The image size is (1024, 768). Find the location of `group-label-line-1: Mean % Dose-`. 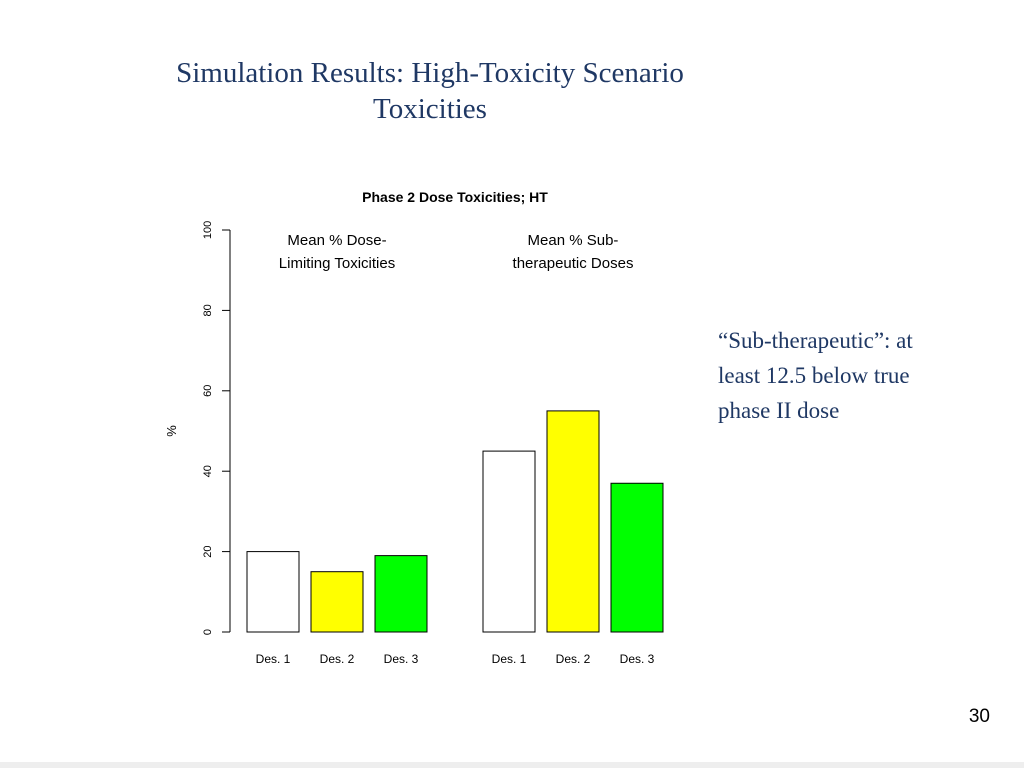

group-label-line-1: Mean % Dose- is located at coordinates (336, 240).